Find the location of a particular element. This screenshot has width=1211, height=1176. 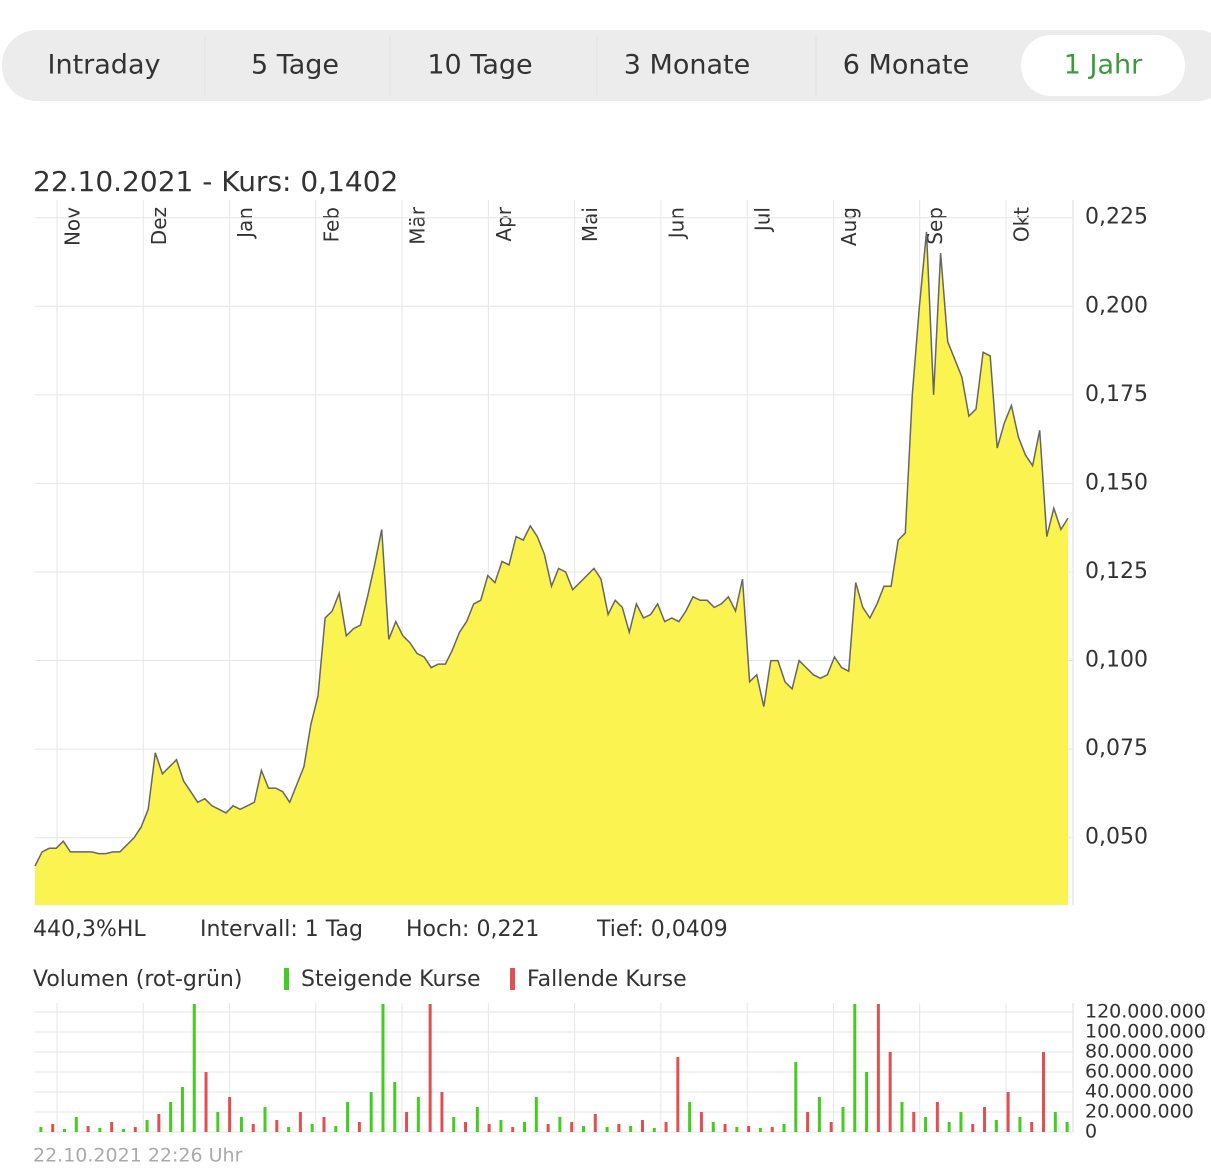

y-tick-label: 0,125 is located at coordinates (1116, 571).